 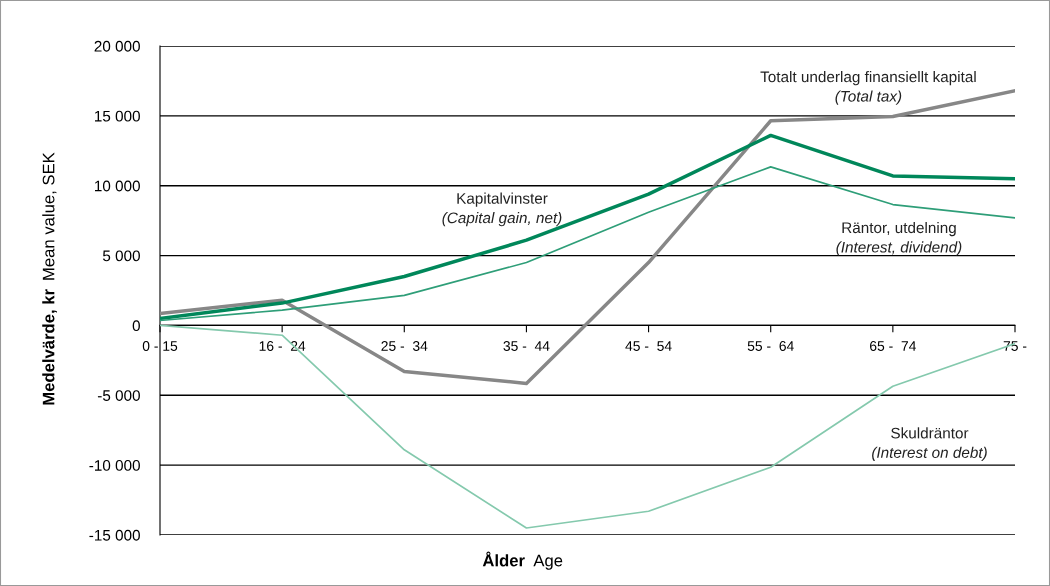 What do you see at coordinates (118, 395) in the screenshot?
I see `y-tick-label: -5 000` at bounding box center [118, 395].